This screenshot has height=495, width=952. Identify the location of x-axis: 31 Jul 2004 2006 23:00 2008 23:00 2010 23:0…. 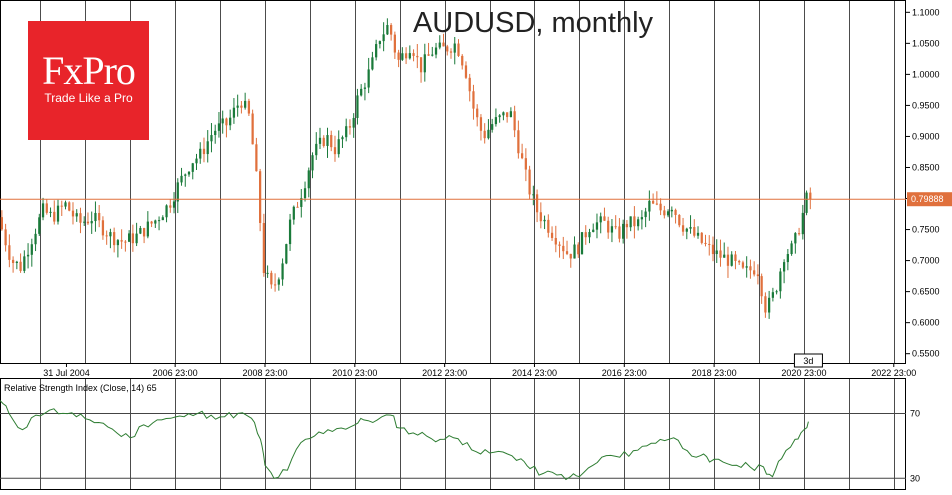
(479, 370).